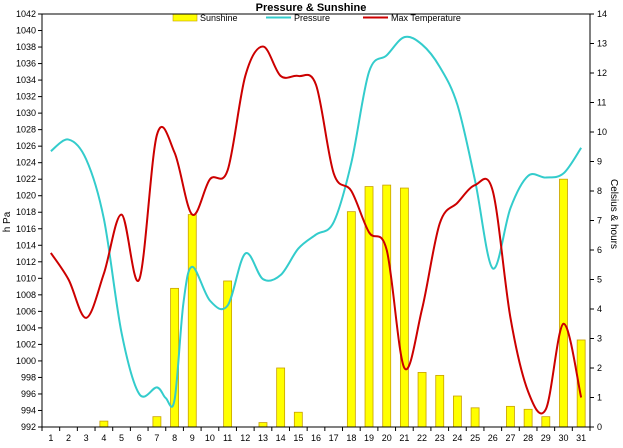 The height and width of the screenshot is (448, 623). What do you see at coordinates (26, 311) in the screenshot?
I see `left-tick-label: 1006` at bounding box center [26, 311].